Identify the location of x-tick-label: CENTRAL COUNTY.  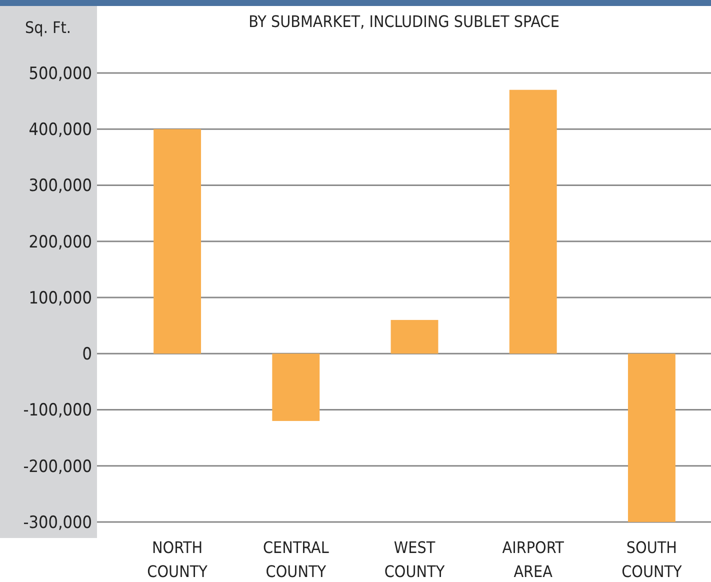
(295, 559).